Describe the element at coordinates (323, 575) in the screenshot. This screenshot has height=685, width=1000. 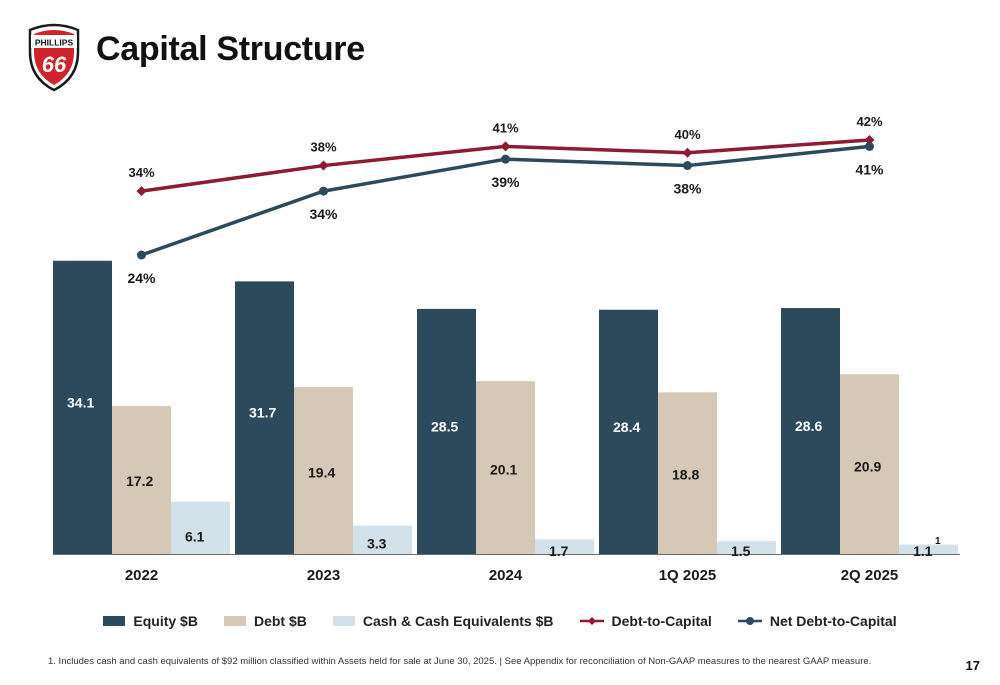
I see `category-label-2023: 2023` at that location.